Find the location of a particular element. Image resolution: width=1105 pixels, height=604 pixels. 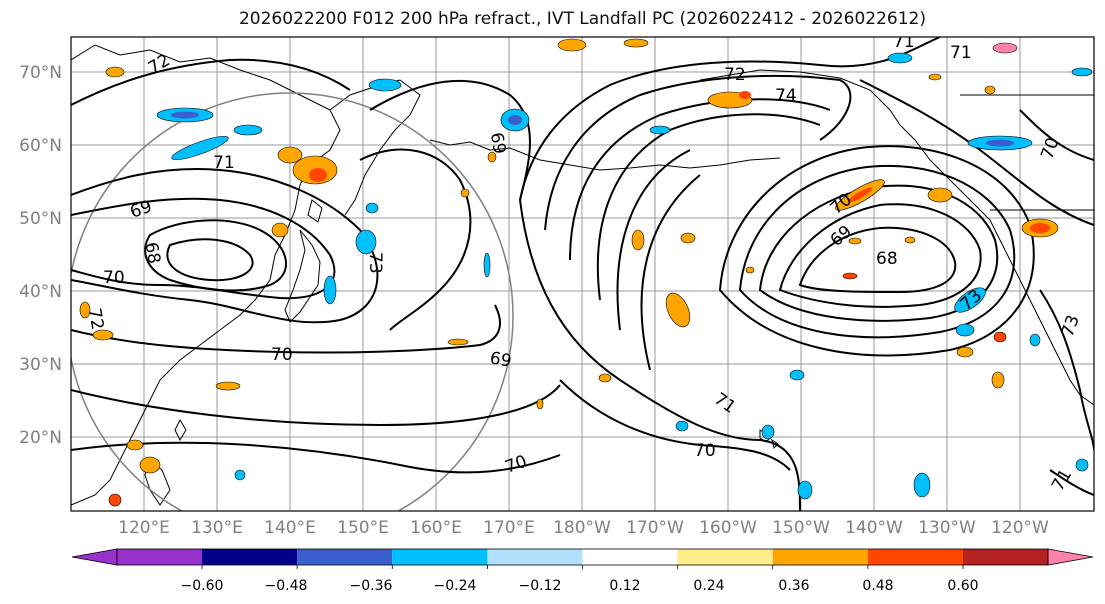

colorbar-extend-max is located at coordinates (1070, 557).